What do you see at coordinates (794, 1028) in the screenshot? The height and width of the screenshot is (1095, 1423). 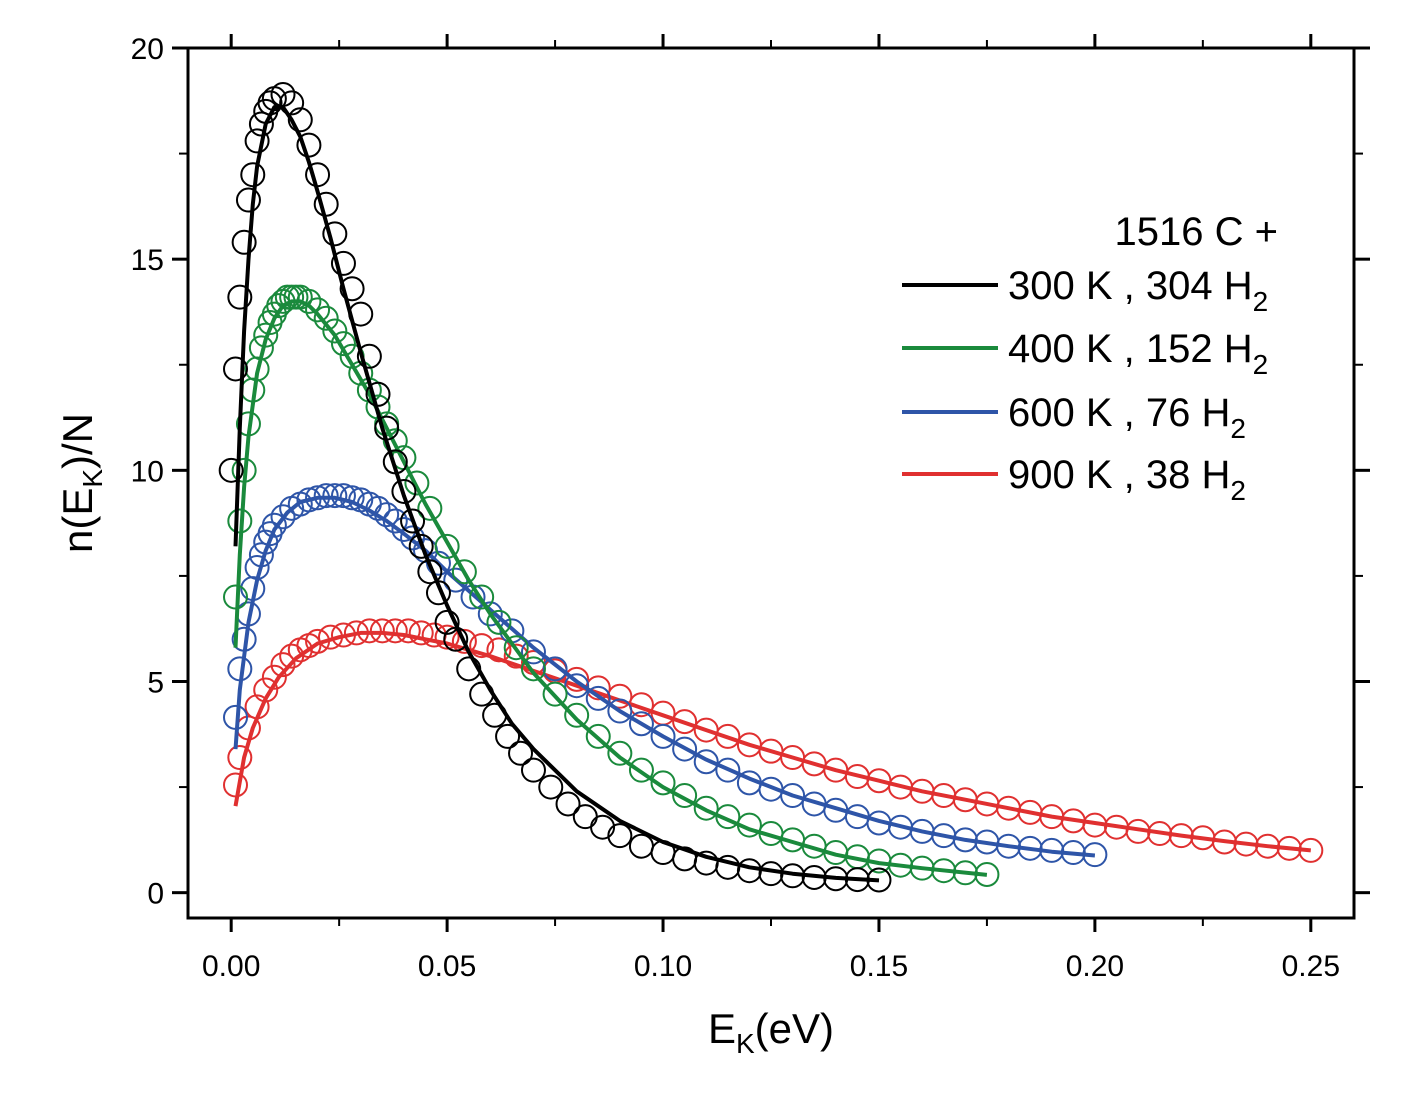 I see `x-axis-title-rest: (eV)` at bounding box center [794, 1028].